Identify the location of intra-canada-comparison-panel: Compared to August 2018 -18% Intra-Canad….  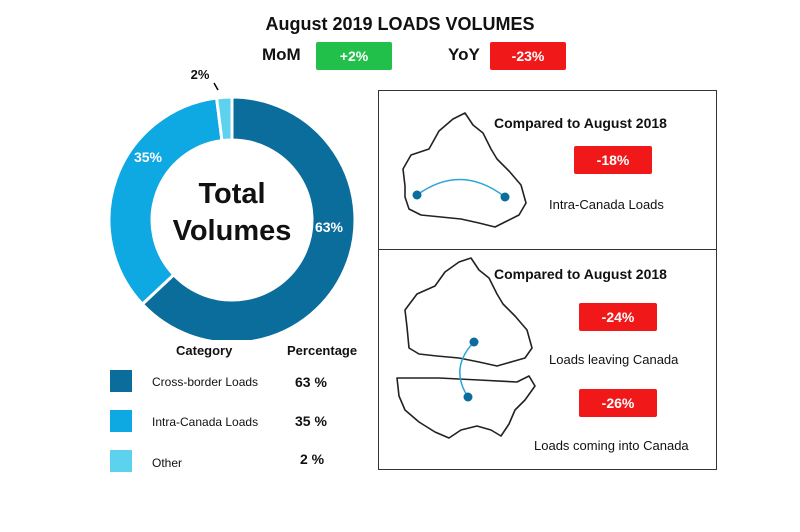
(547, 170).